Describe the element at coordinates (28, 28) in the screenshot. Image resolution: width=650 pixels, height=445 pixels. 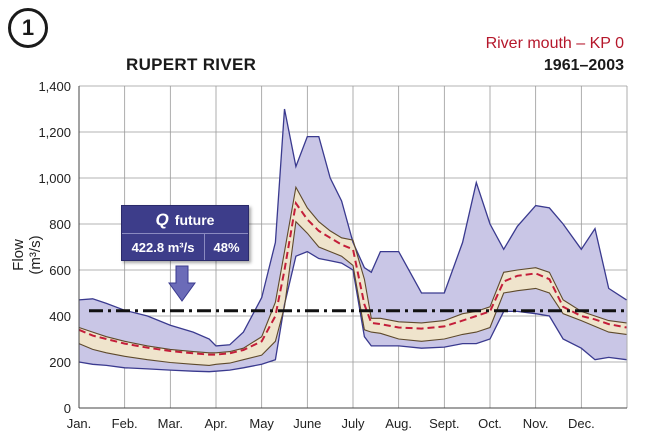
I see `chart-number-badge: 1` at that location.